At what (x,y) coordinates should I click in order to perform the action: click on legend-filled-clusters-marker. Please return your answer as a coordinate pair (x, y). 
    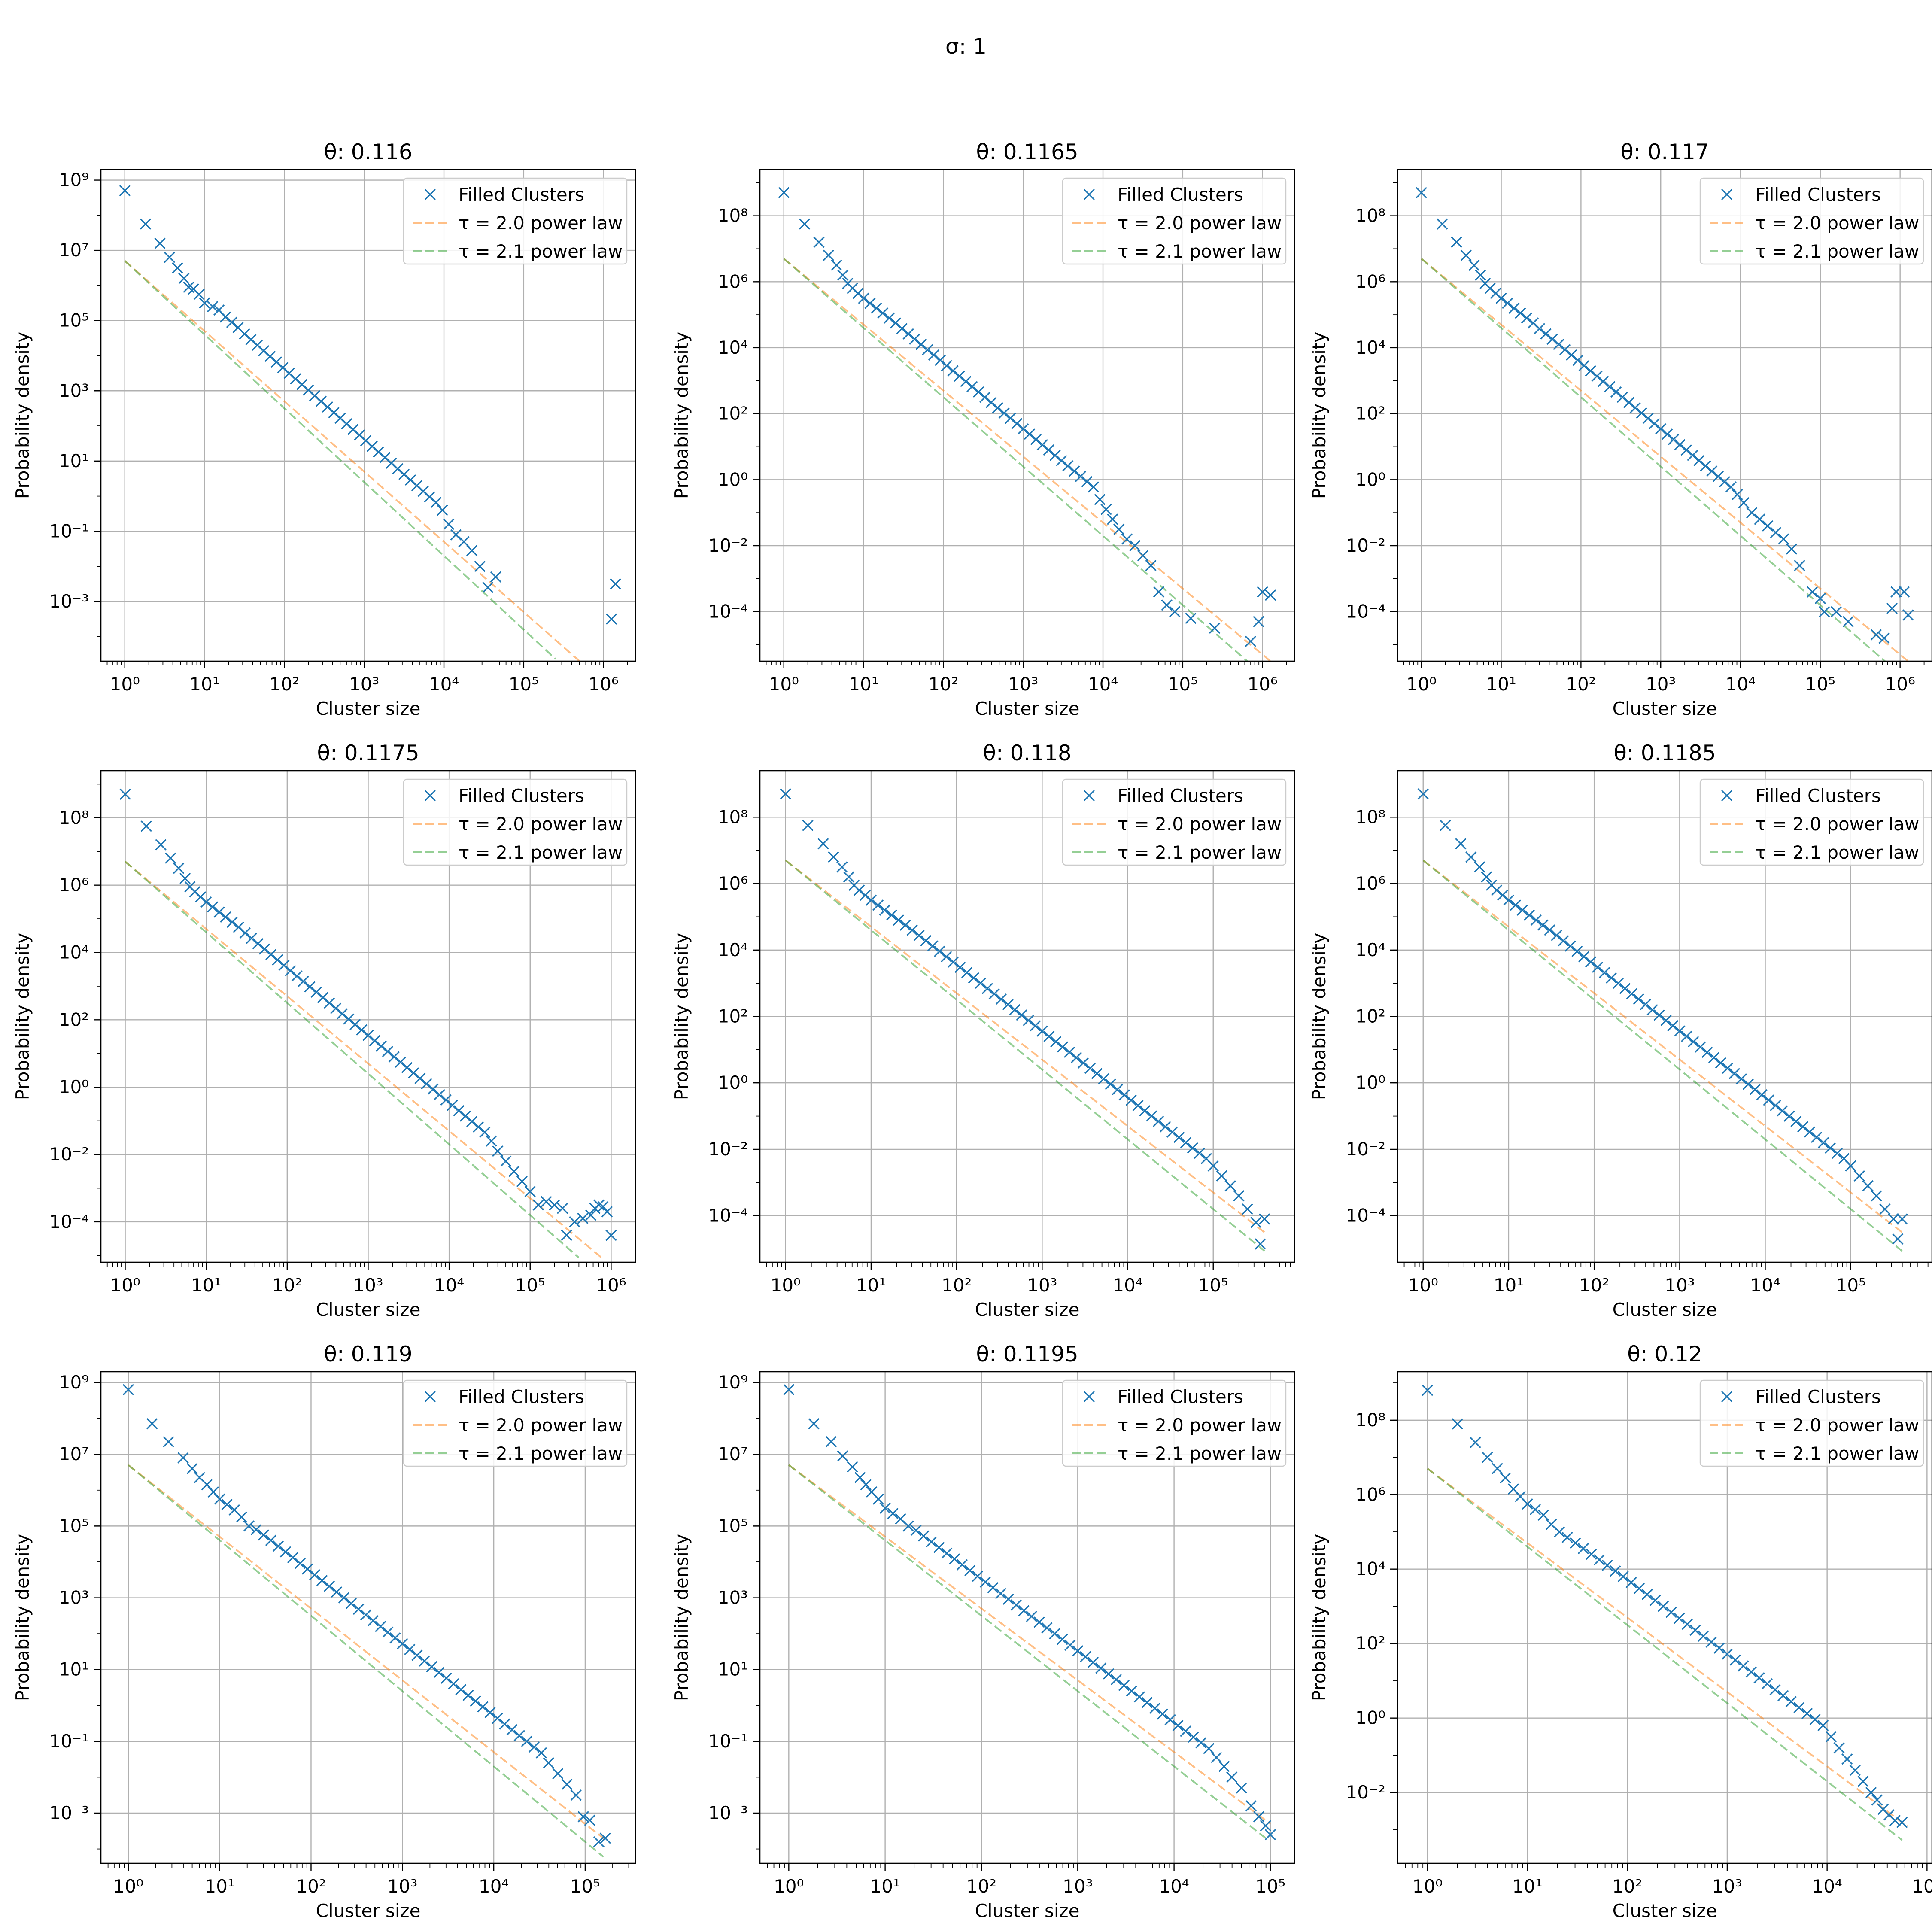
    Looking at the image, I should click on (430, 194).